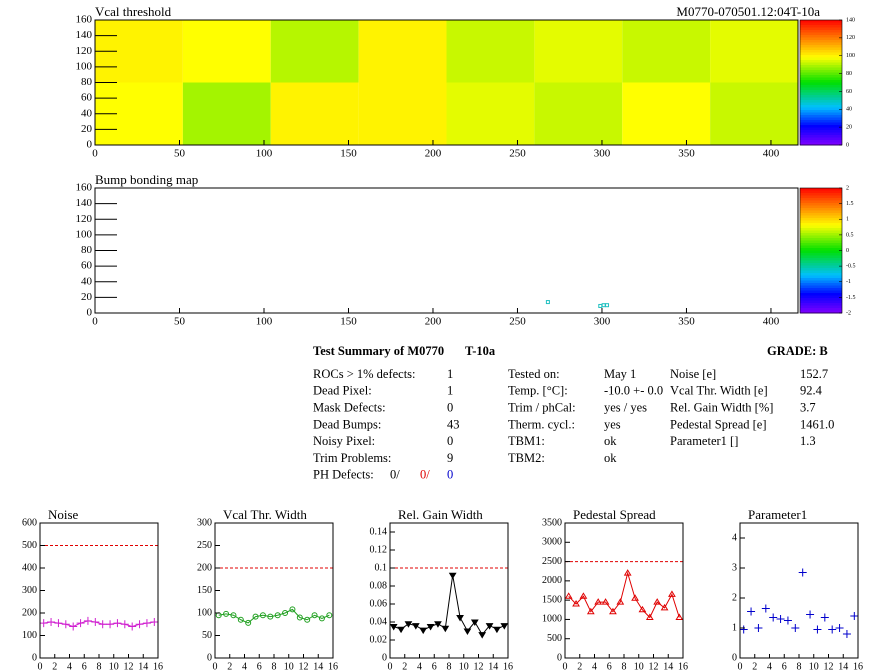 The width and height of the screenshot is (896, 672). Describe the element at coordinates (40, 666) in the screenshot. I see `x-tick-label: 0` at that location.